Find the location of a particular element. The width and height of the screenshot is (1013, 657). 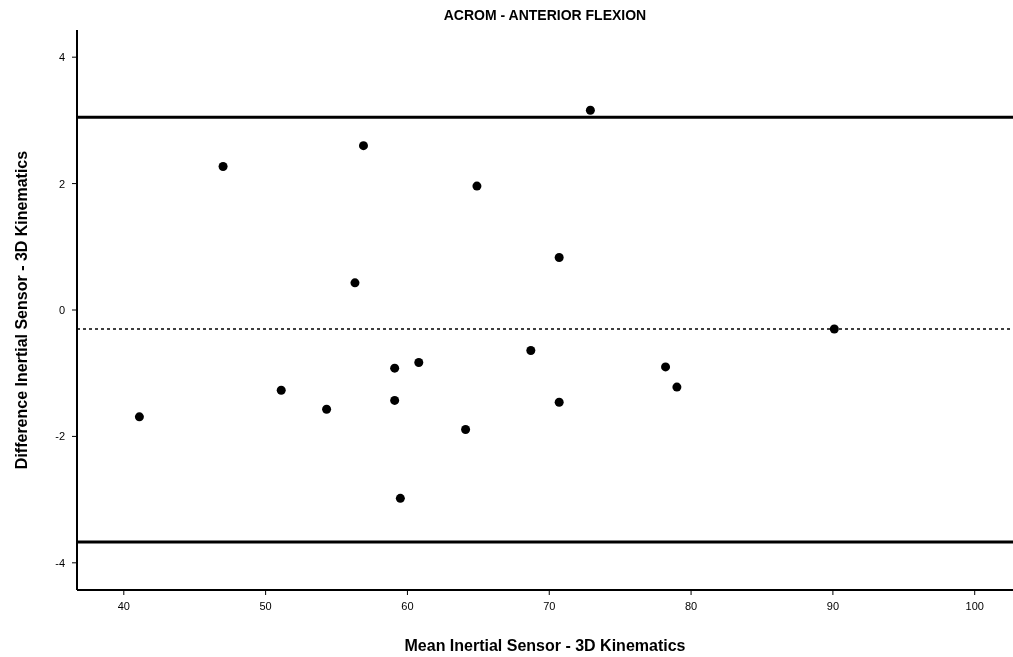

y-tick-label: 4 is located at coordinates (61, 57).